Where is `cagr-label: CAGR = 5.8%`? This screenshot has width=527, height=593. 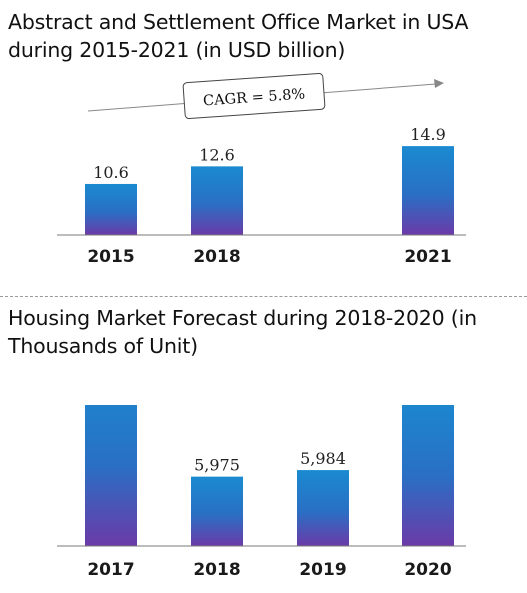 cagr-label: CAGR = 5.8% is located at coordinates (254, 97).